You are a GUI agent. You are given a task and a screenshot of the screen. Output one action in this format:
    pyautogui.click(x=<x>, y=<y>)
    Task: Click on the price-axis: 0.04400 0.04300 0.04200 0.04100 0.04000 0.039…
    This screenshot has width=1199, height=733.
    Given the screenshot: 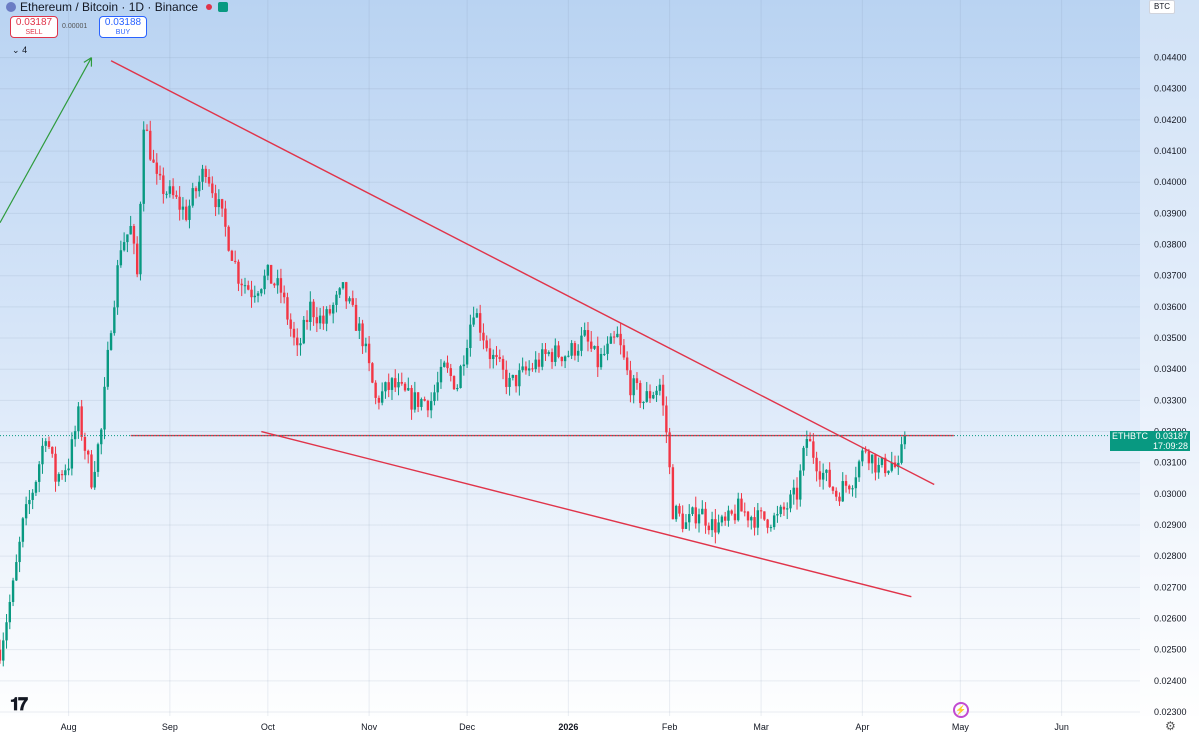 What is the action you would take?
    pyautogui.click(x=1169, y=366)
    